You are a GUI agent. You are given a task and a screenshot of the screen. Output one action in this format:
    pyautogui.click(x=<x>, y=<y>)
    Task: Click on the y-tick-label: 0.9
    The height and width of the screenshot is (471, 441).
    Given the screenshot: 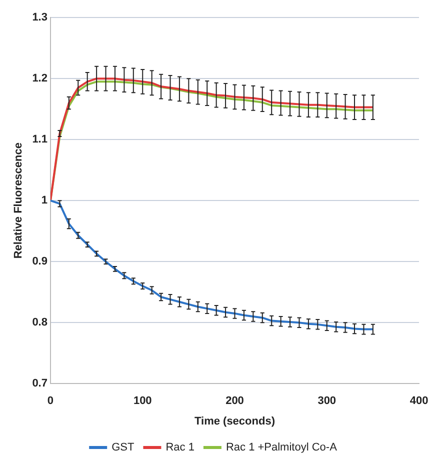 What is the action you would take?
    pyautogui.click(x=40, y=262)
    